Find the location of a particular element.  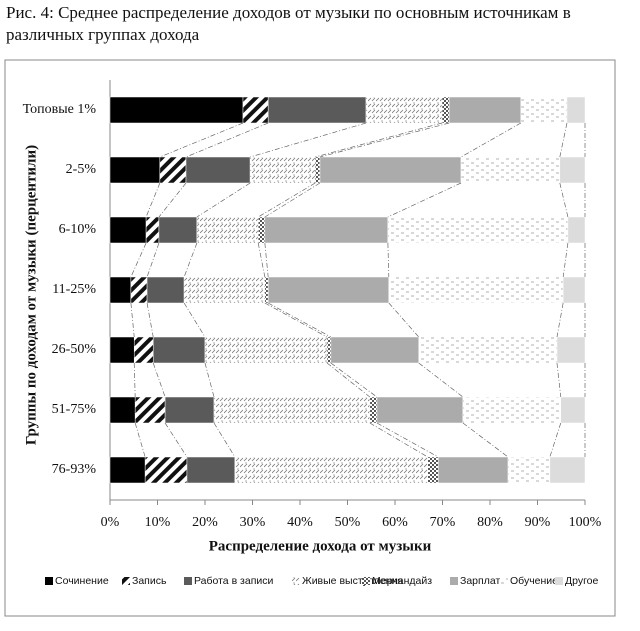

x-tick-label: 70% is located at coordinates (443, 522).